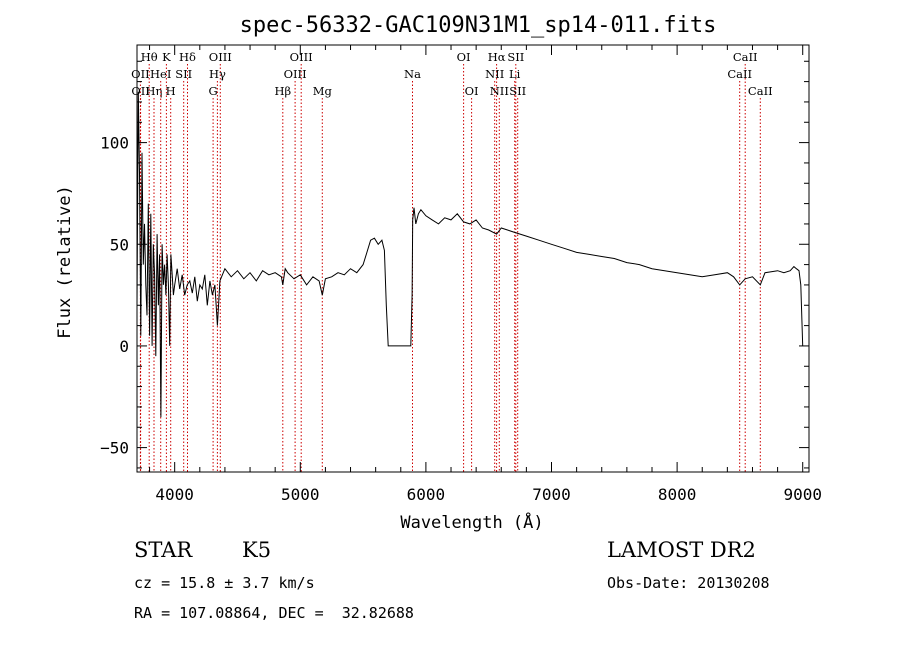 The image size is (900, 649). I want to click on marker-label-21: NII, so click(494, 74).